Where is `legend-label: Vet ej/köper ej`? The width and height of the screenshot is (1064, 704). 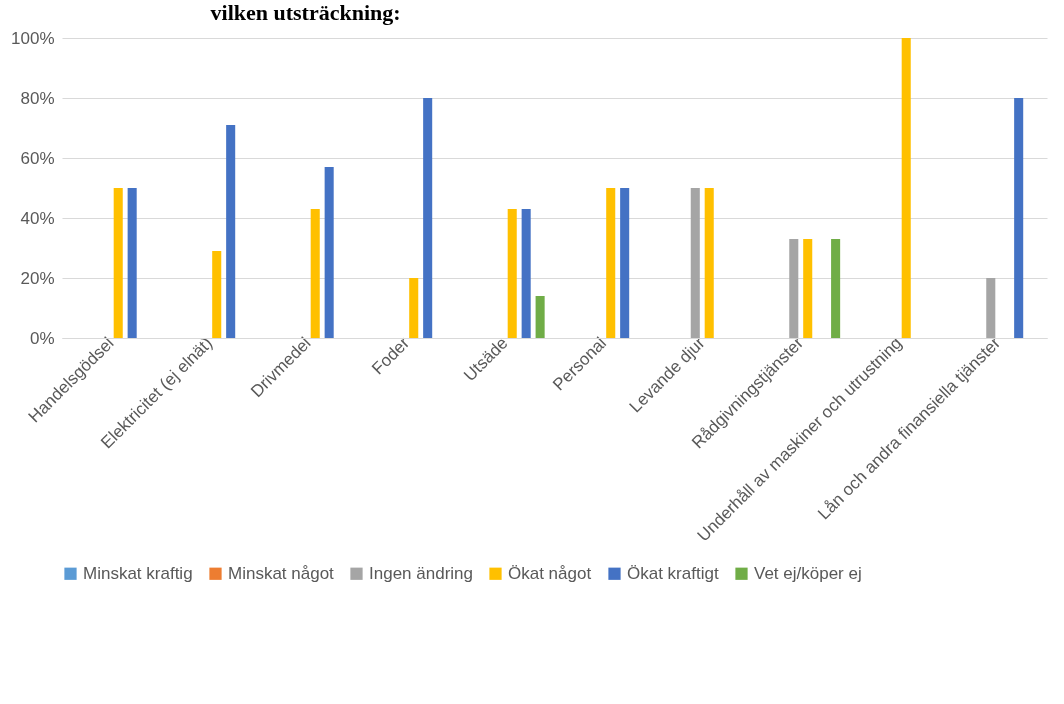
legend-label: Vet ej/köper ej is located at coordinates (808, 573).